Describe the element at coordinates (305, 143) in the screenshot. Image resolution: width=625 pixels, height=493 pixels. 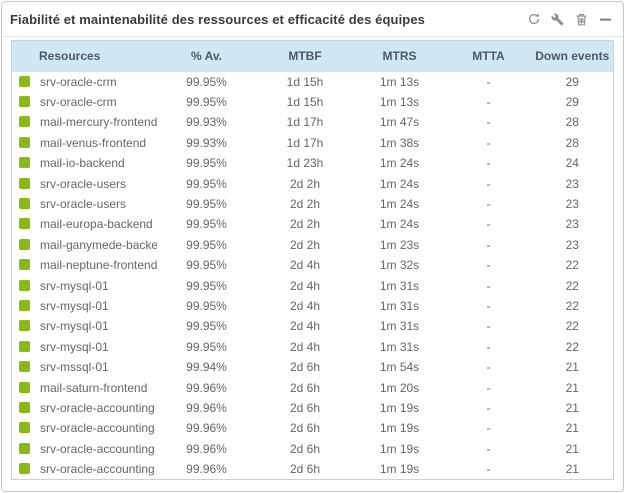
I see `mtbf-value: 1d 17h` at that location.